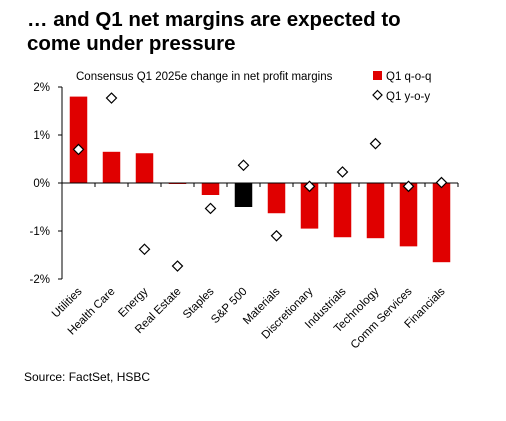 Image resolution: width=506 pixels, height=421 pixels. What do you see at coordinates (210, 189) in the screenshot?
I see `bar-staples` at bounding box center [210, 189].